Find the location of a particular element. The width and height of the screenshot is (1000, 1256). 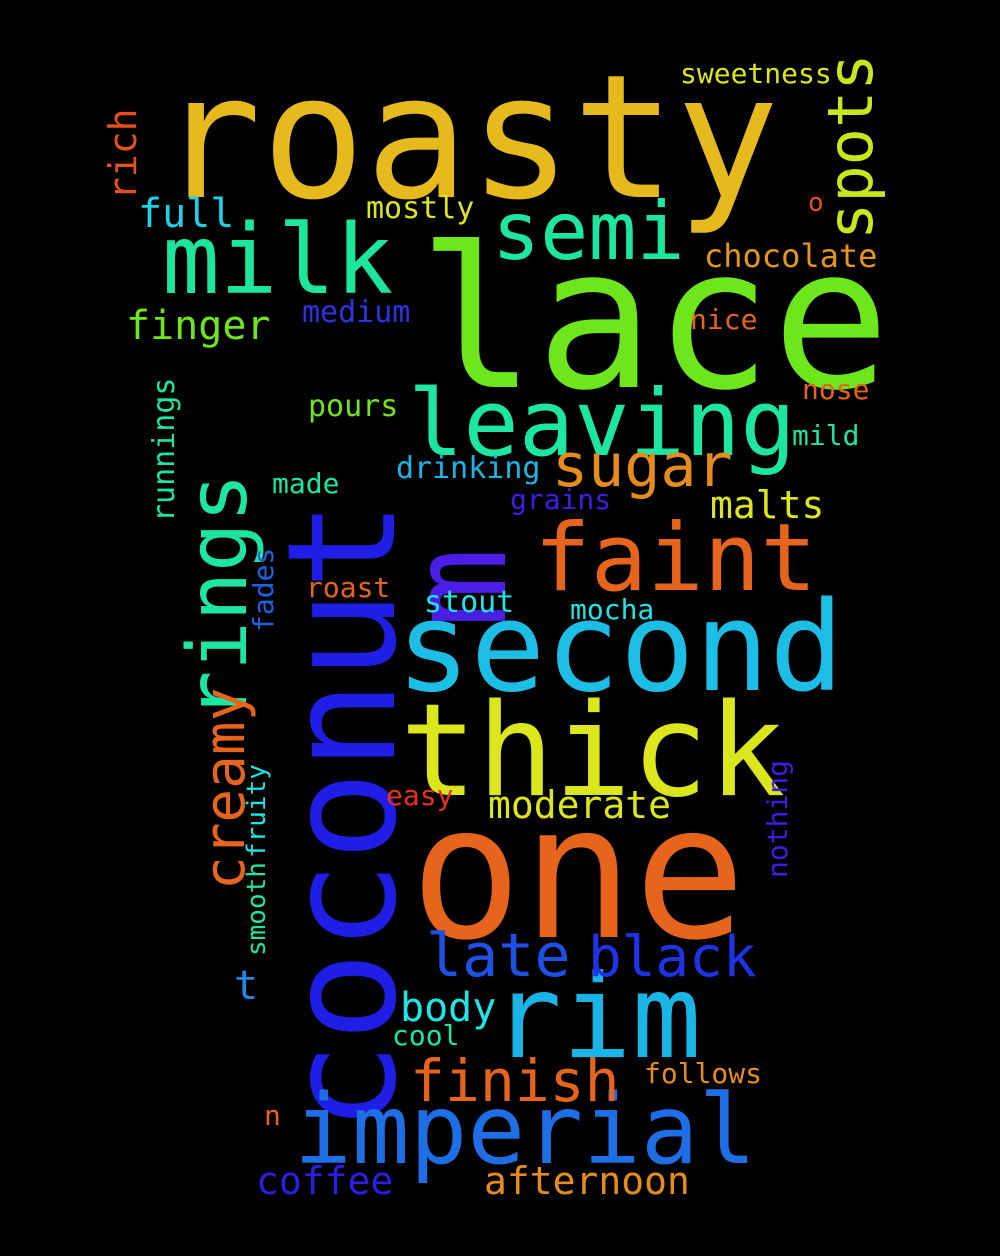

word-finish: finish is located at coordinates (515, 1081).